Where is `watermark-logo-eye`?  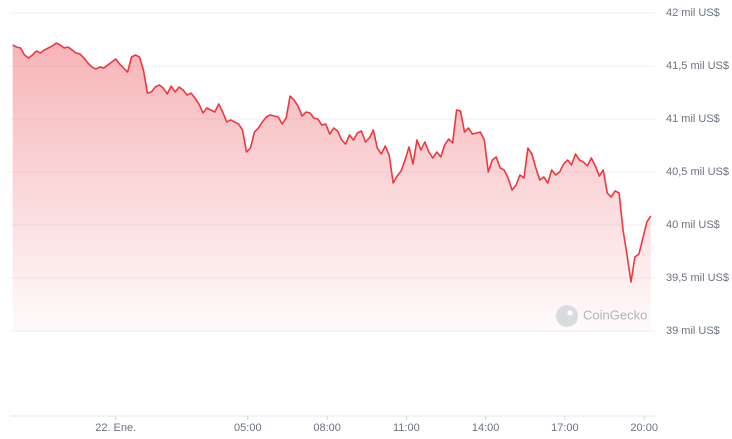 watermark-logo-eye is located at coordinates (570, 313).